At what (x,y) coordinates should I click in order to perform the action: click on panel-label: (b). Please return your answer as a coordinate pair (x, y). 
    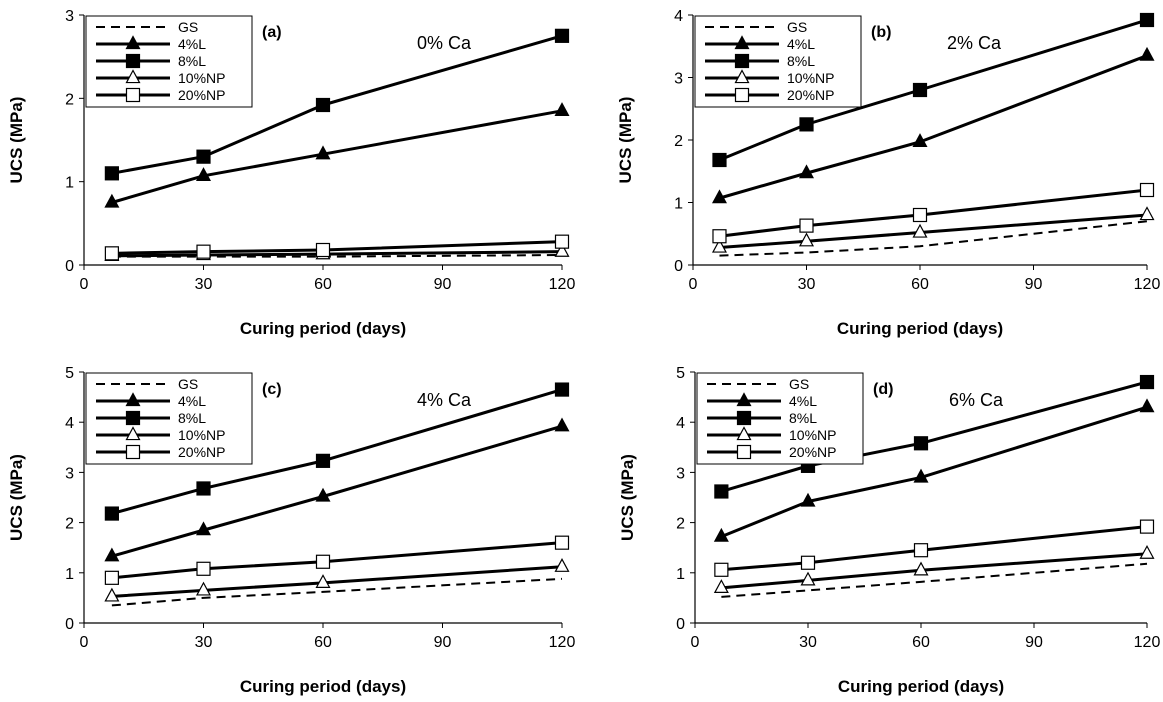
    Looking at the image, I should click on (881, 32).